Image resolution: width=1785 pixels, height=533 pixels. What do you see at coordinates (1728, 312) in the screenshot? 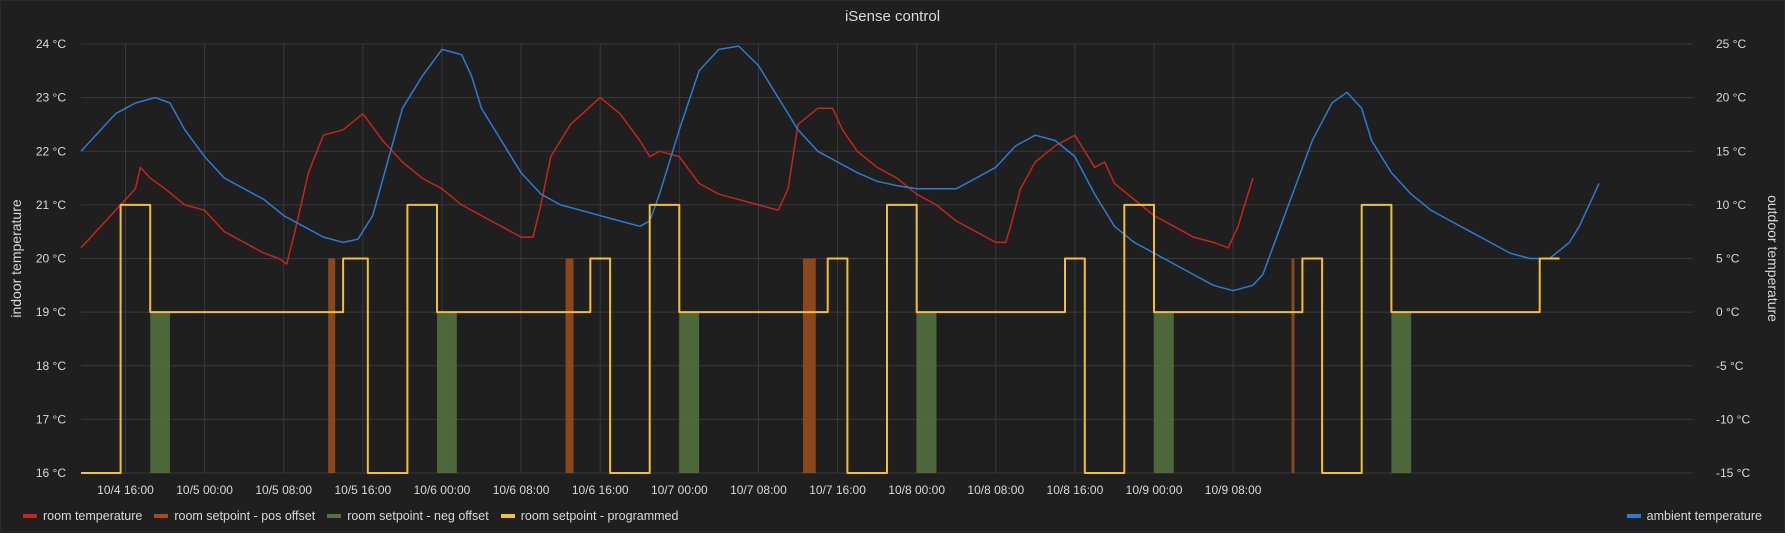
I see `y-tick-right: 0 °C` at bounding box center [1728, 312].